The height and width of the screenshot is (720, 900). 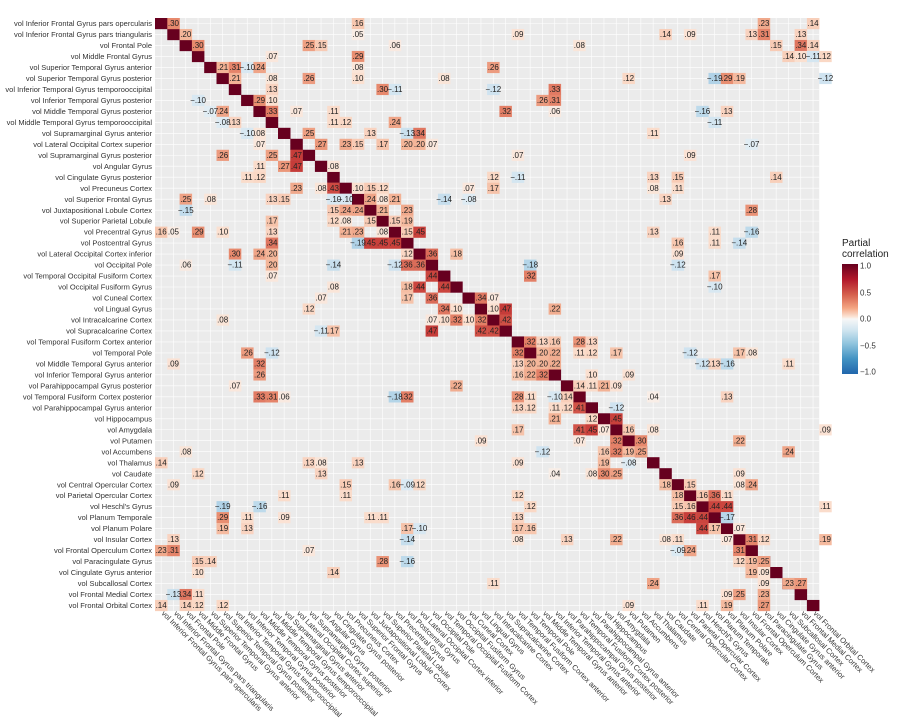 I want to click on legend-title: Partial correlation, so click(x=871, y=249).